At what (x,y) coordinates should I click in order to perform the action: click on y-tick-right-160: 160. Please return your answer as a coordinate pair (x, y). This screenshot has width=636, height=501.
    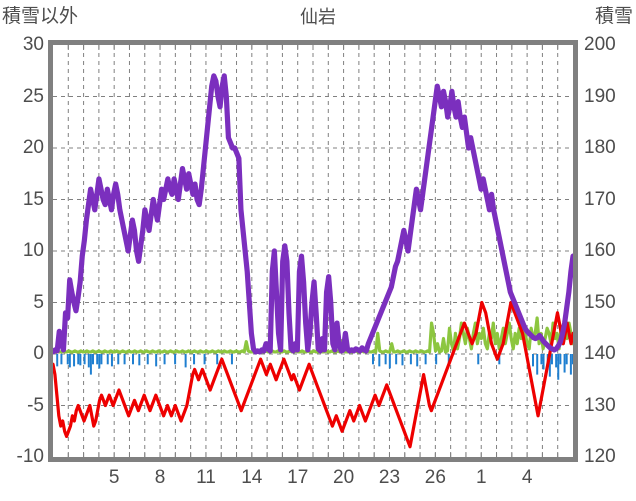
    Looking at the image, I should click on (600, 250).